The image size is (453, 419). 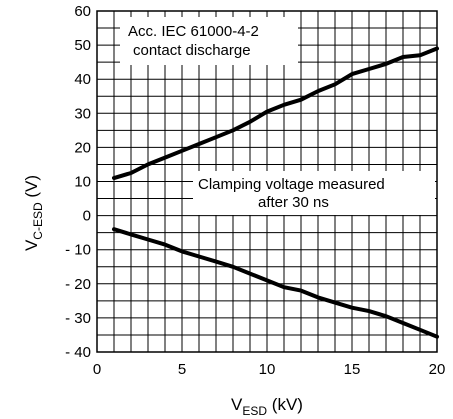 I want to click on y-tick-label: - 20, so click(x=78, y=284).